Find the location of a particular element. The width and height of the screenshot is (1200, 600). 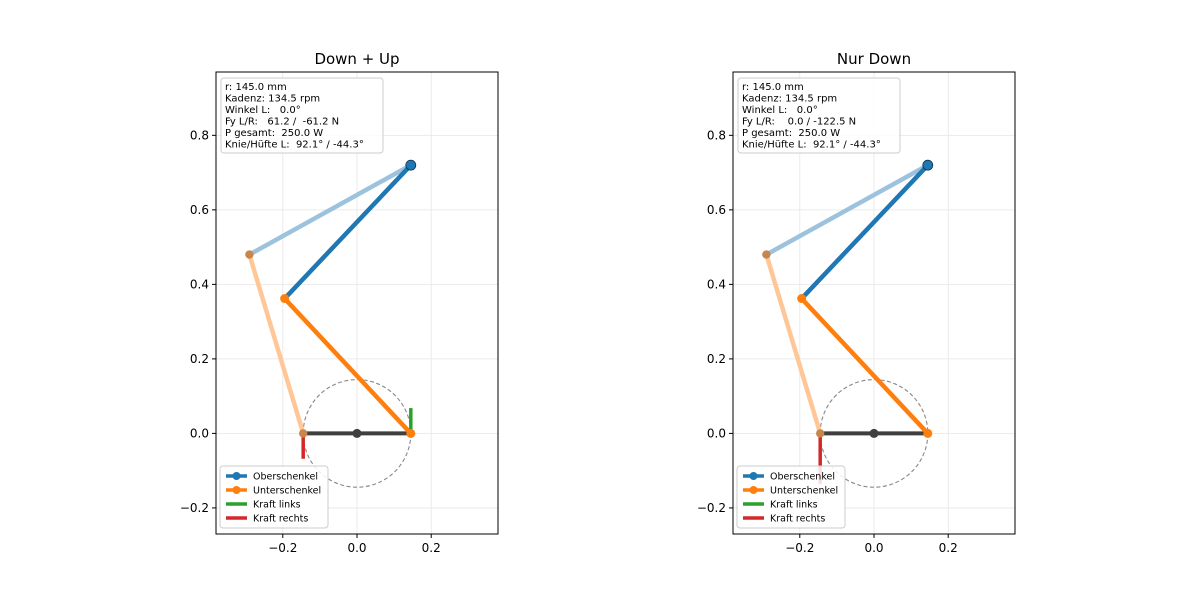

chart-title: Nur Down is located at coordinates (874, 59).